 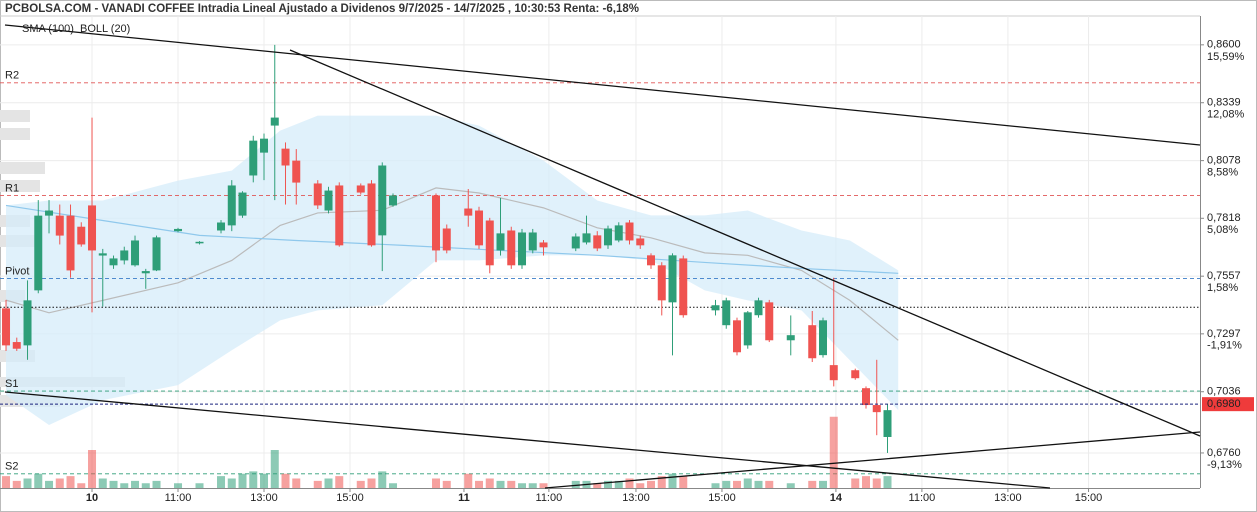 What do you see at coordinates (1224, 392) in the screenshot?
I see `y-tick-label: 0,7036` at bounding box center [1224, 392].